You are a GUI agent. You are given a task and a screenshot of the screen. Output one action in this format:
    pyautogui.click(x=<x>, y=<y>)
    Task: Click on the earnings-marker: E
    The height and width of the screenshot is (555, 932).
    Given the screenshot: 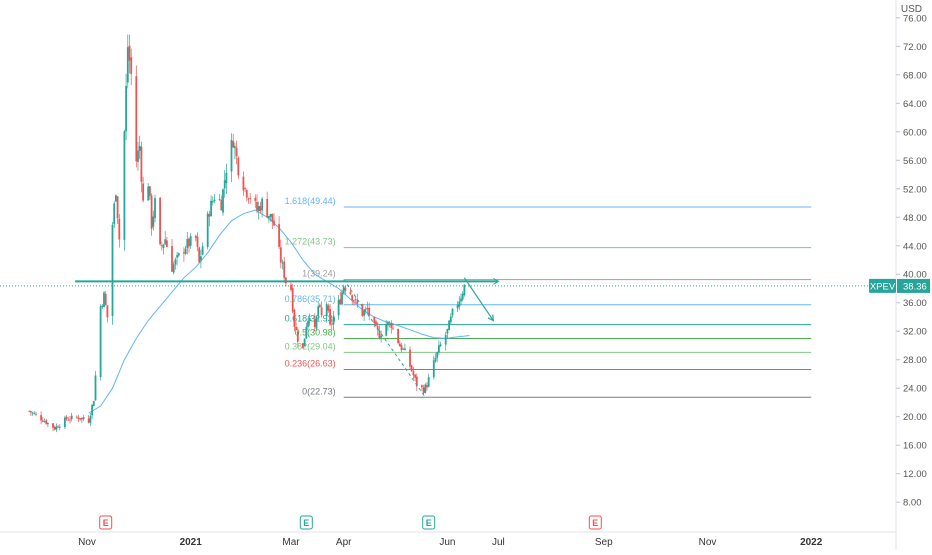 What is the action you would take?
    pyautogui.click(x=429, y=522)
    